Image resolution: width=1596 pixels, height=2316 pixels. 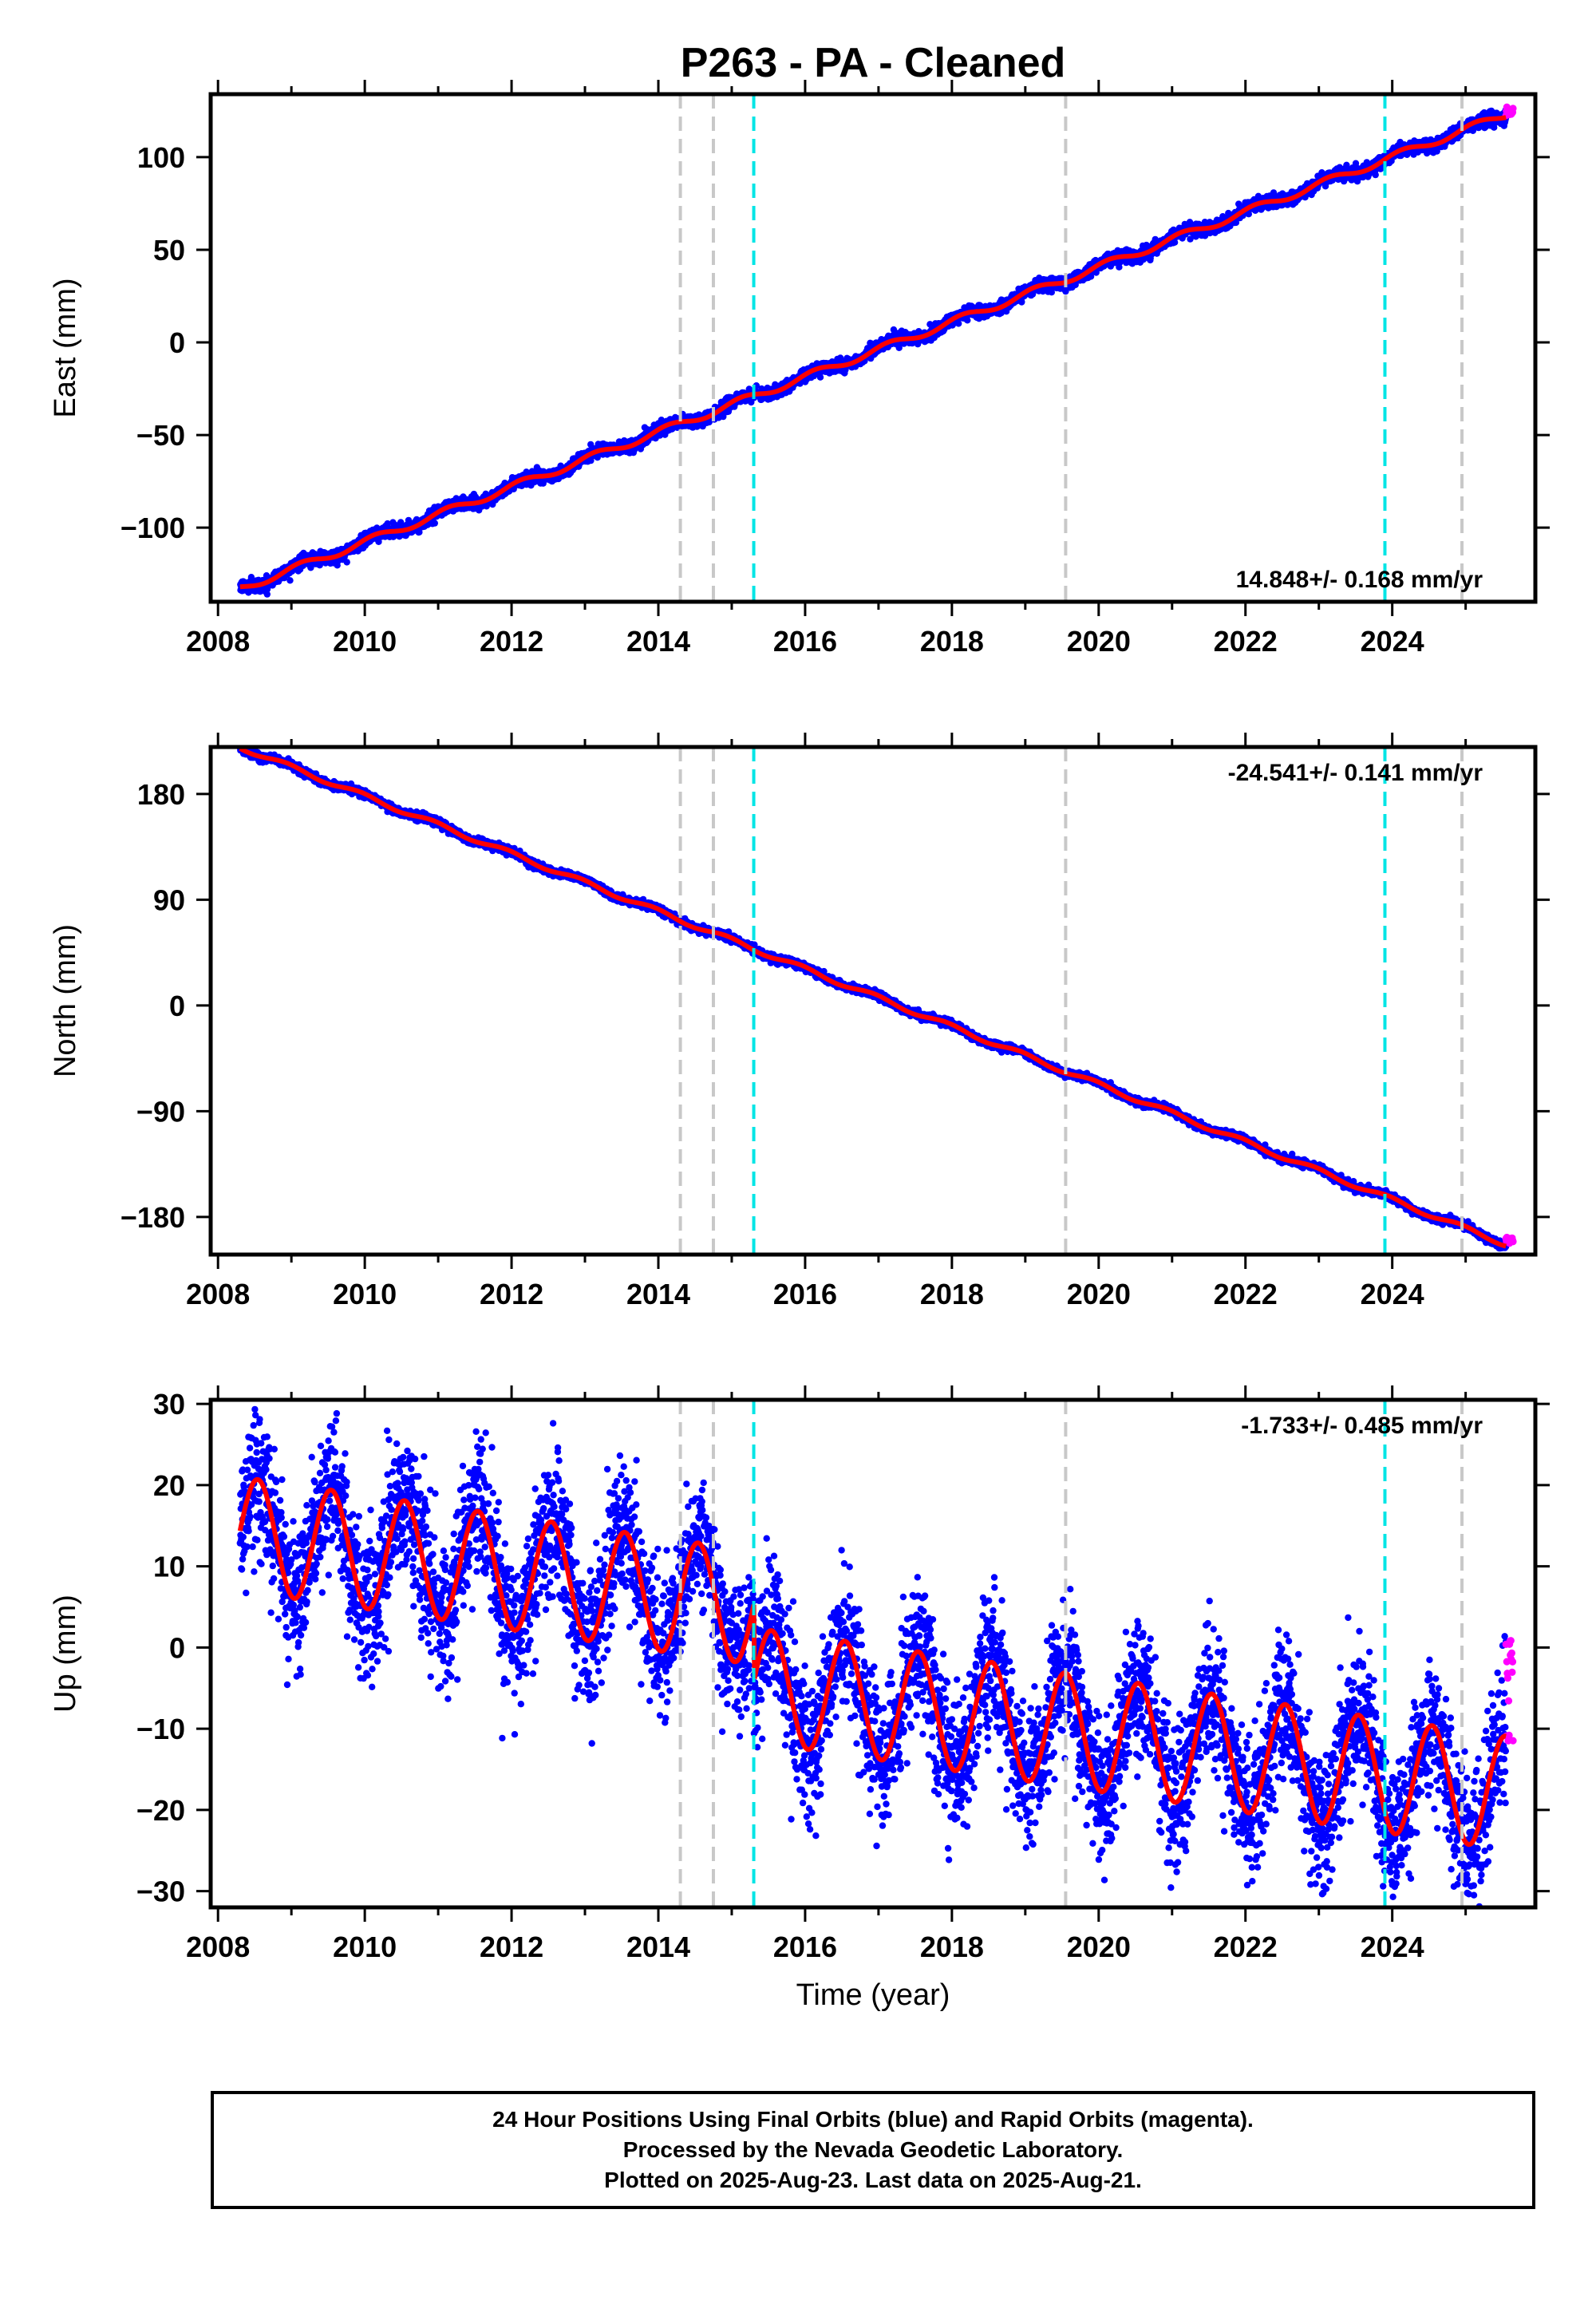 I want to click on figure-title: P263 - PA - Cleaned, so click(x=873, y=63).